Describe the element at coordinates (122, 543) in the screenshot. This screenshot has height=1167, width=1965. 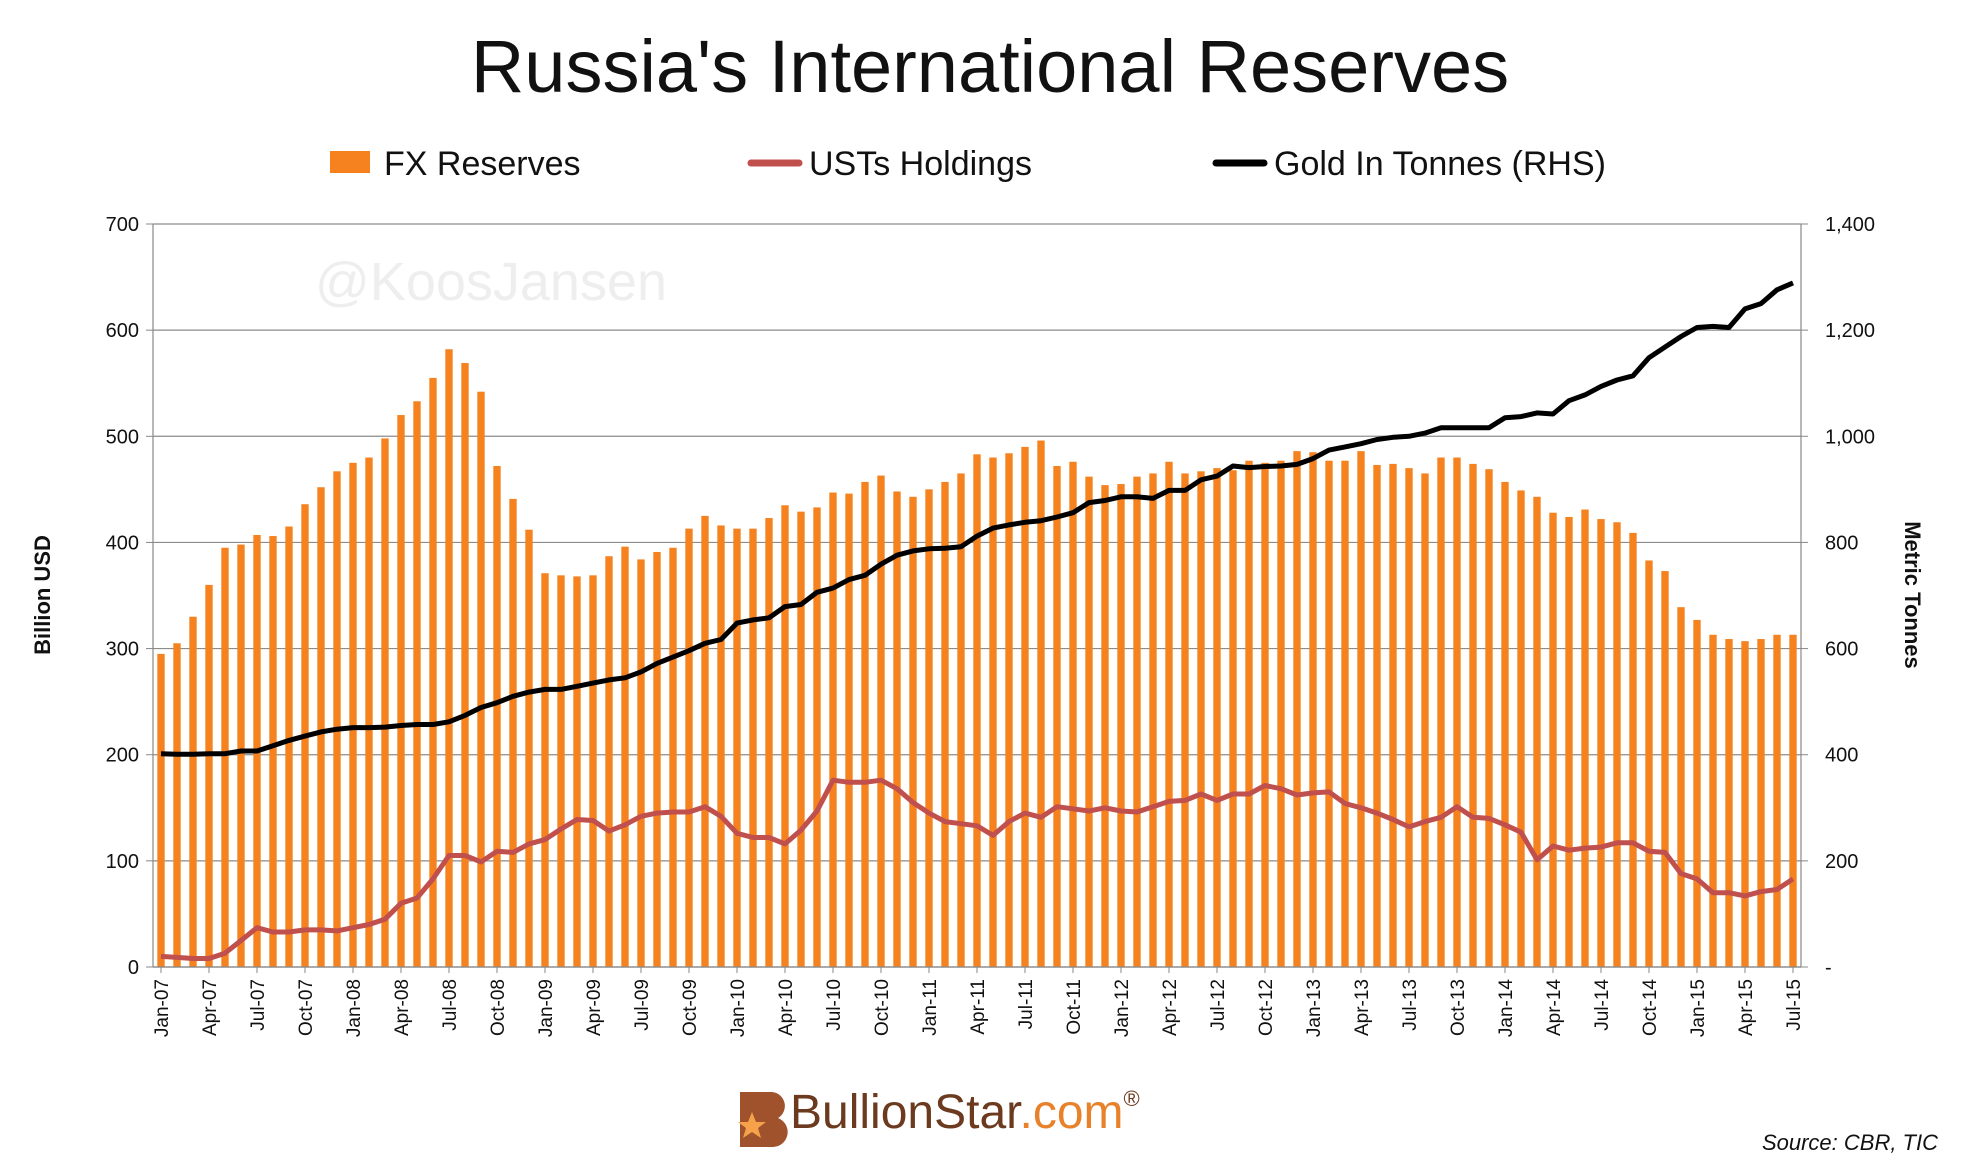
I see `y-tick-label: 400` at that location.